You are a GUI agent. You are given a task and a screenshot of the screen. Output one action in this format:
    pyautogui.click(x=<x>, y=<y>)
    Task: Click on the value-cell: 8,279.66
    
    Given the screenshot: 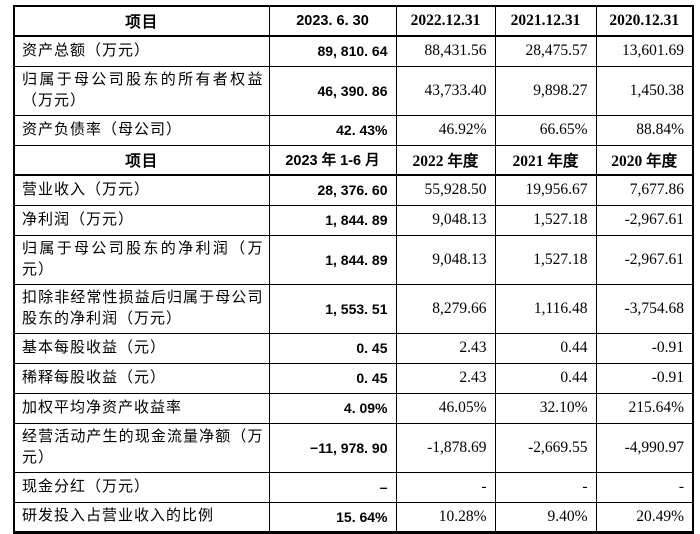 What is the action you would take?
    pyautogui.click(x=445, y=308)
    